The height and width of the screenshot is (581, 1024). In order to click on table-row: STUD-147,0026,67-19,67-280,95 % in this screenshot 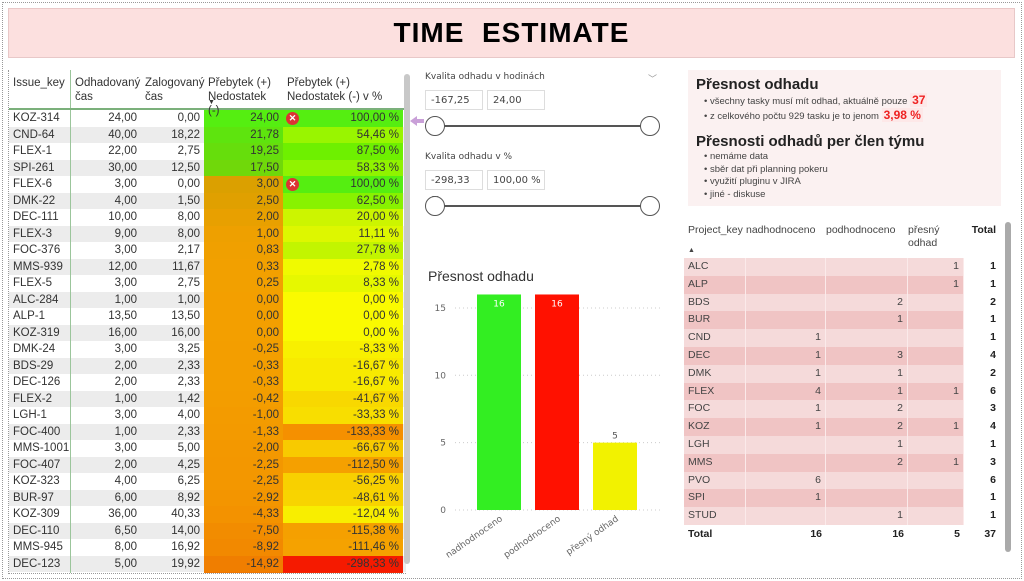, I will do `click(207, 572)`.